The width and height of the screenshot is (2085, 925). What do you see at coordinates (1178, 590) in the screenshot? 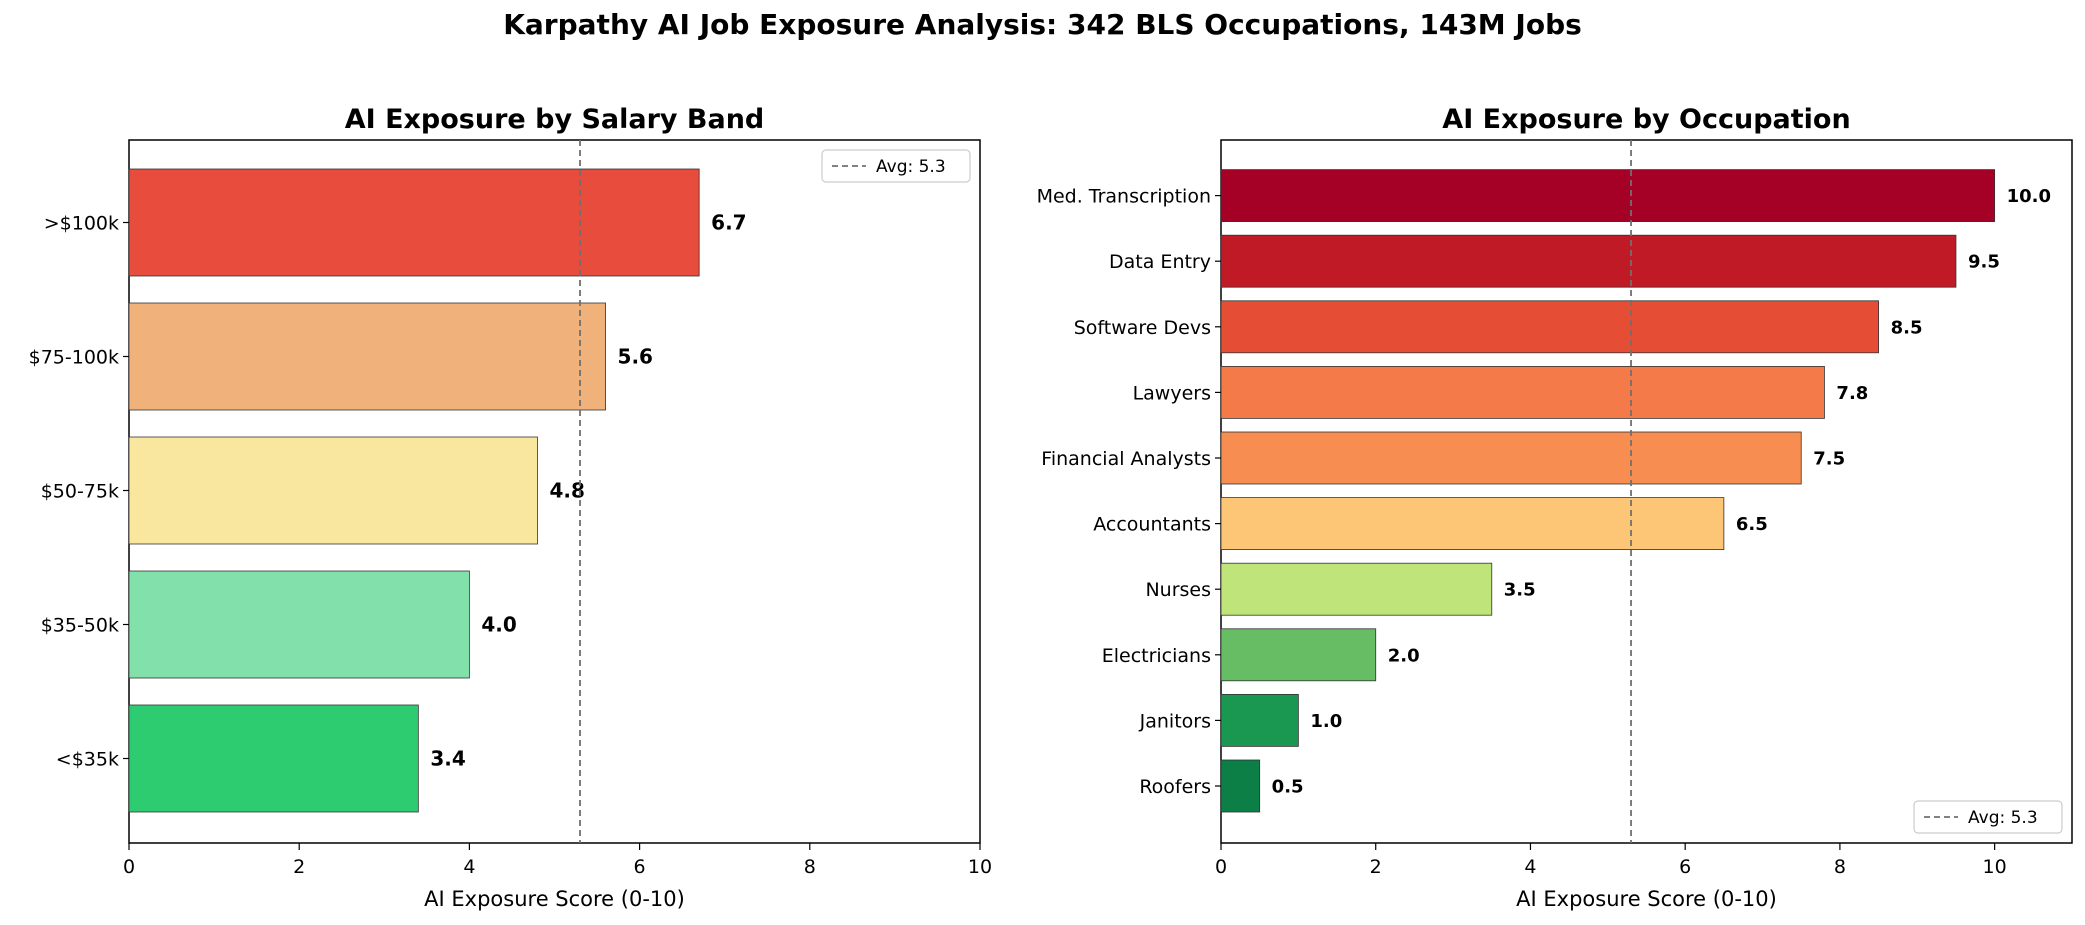
I see `y-tick-label: Nurses` at bounding box center [1178, 590].